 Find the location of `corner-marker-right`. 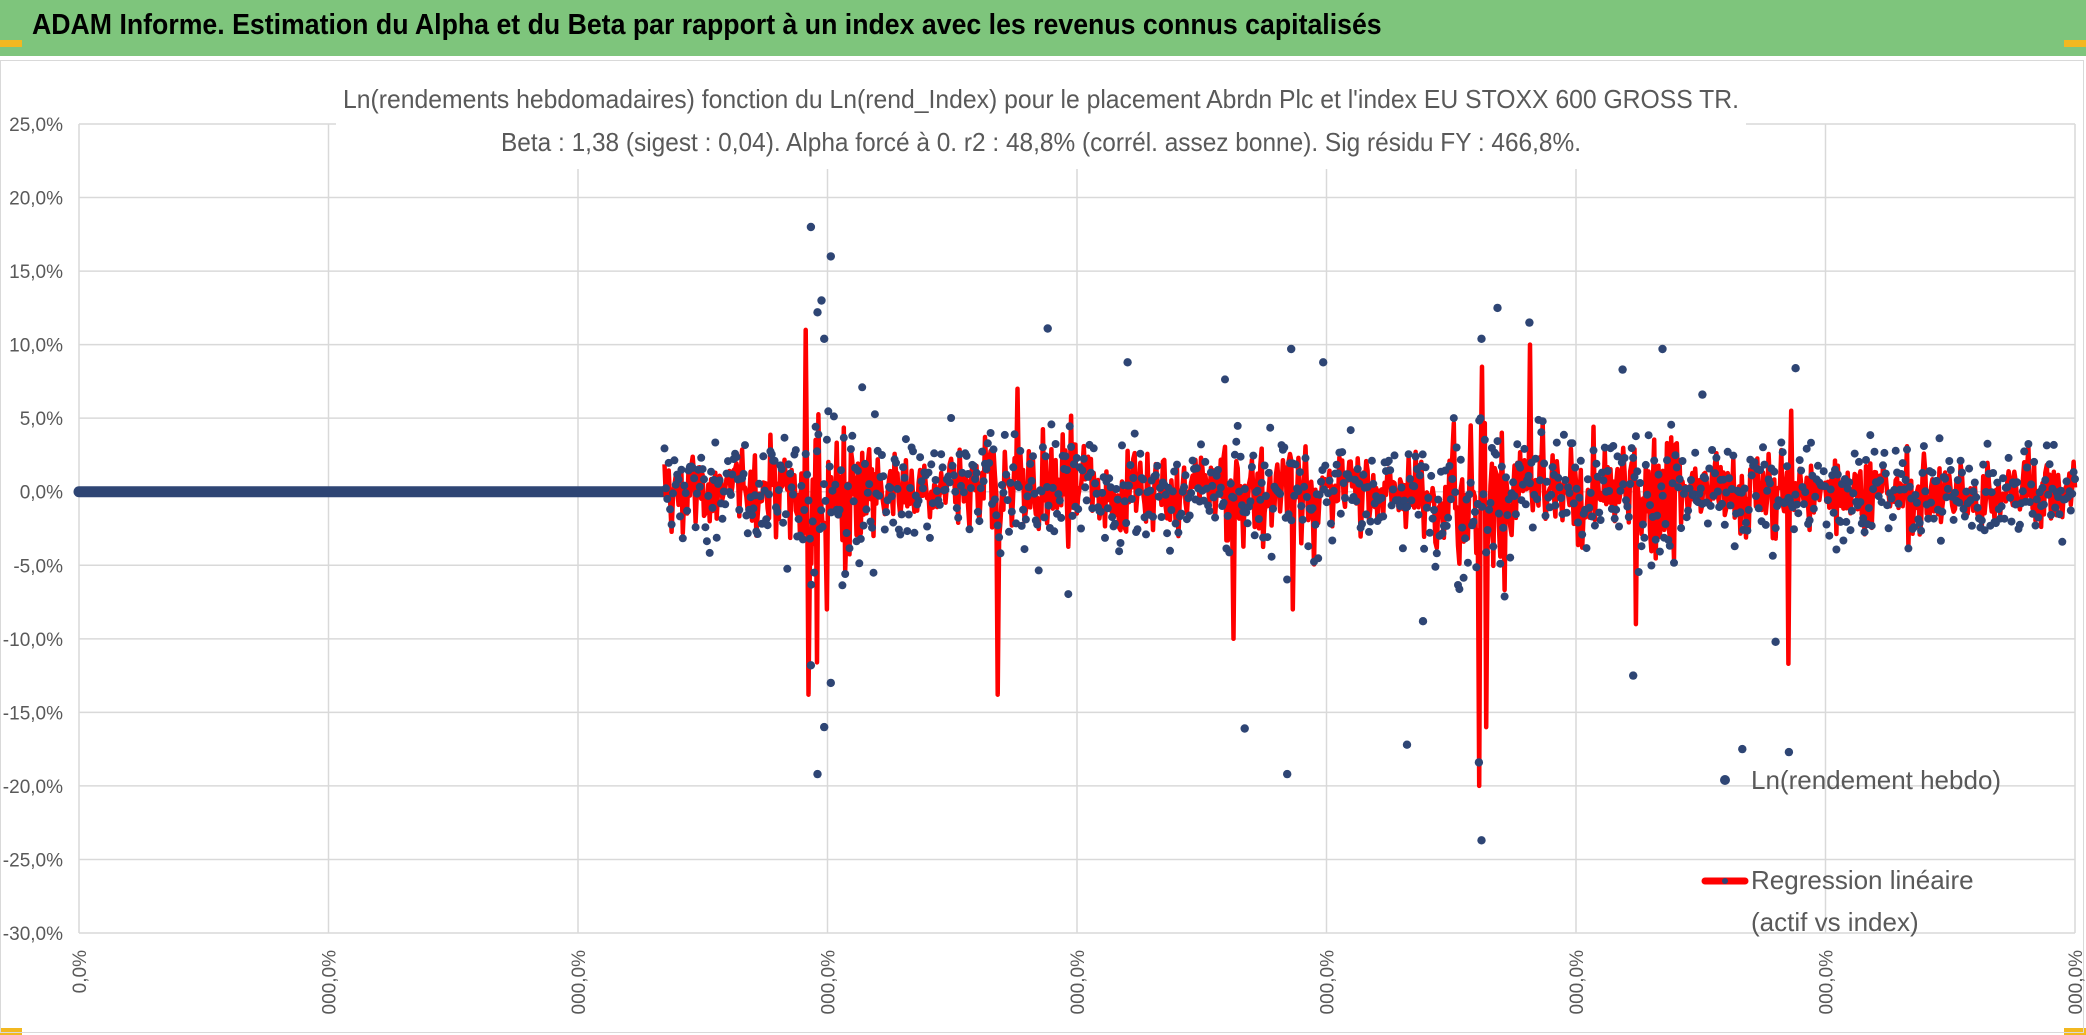

corner-marker-right is located at coordinates (2075, 43).